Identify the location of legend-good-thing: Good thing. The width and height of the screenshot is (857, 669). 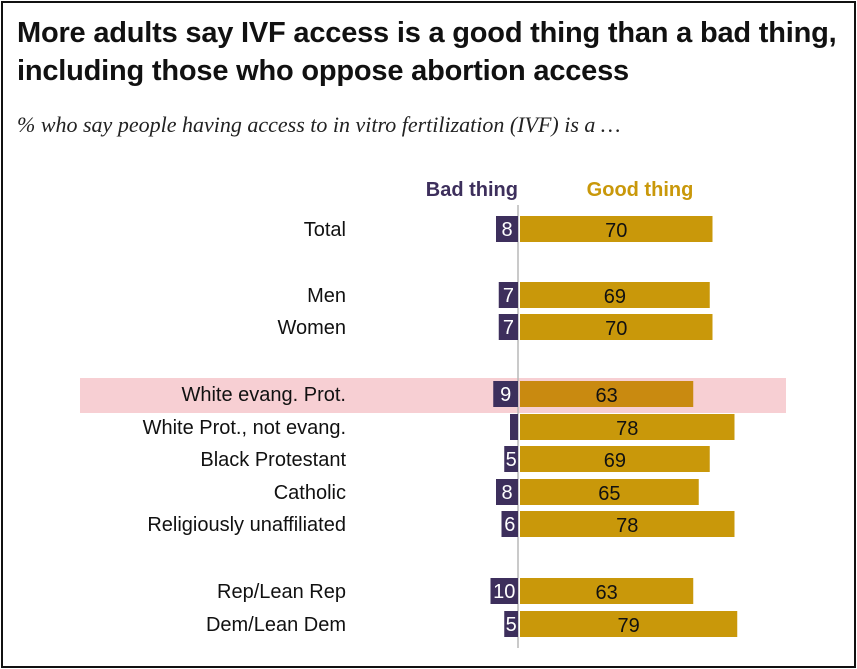
(640, 190).